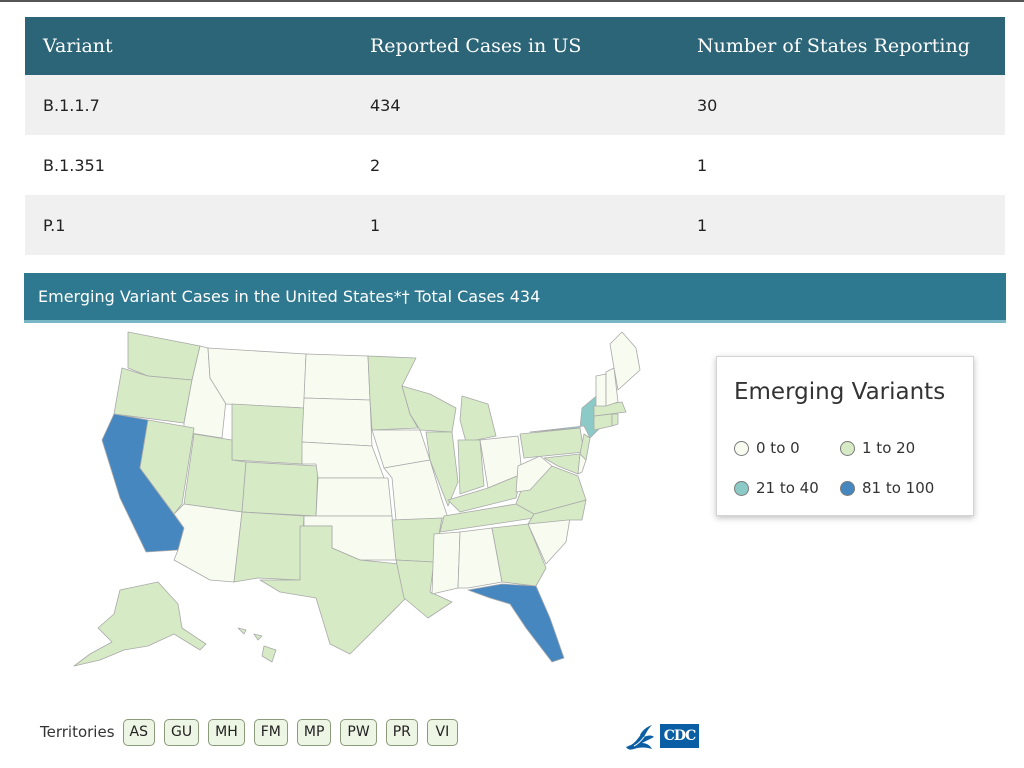  I want to click on state-vt, so click(601, 390).